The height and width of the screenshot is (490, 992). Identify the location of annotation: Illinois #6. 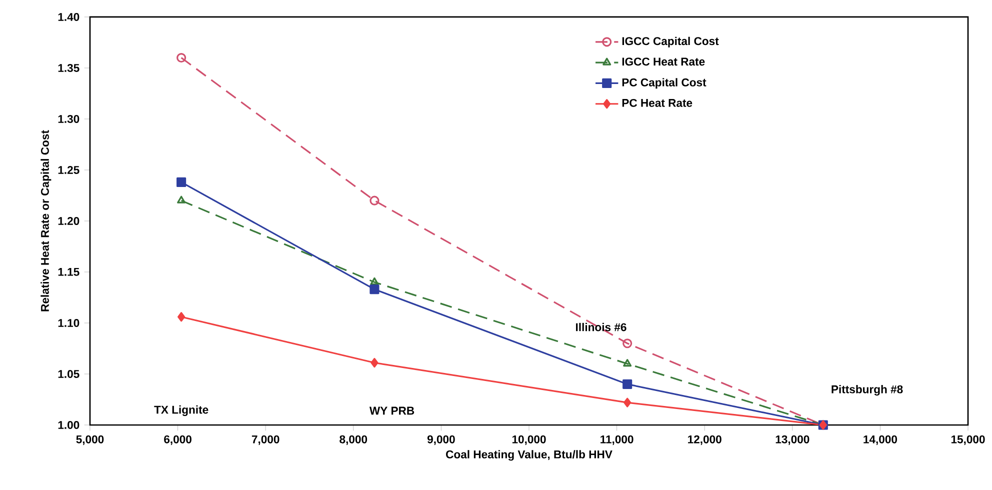
(601, 327).